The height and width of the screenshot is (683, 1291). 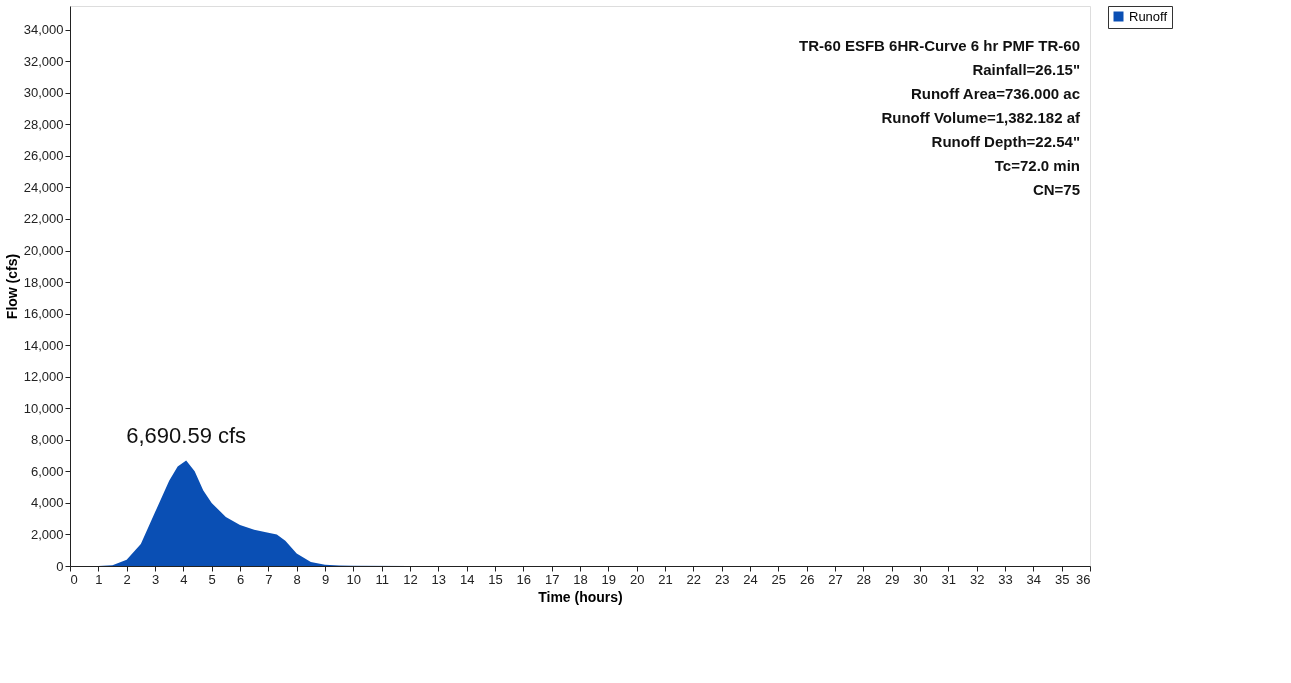 What do you see at coordinates (43, 377) in the screenshot?
I see `y-tick-label: 12,000` at bounding box center [43, 377].